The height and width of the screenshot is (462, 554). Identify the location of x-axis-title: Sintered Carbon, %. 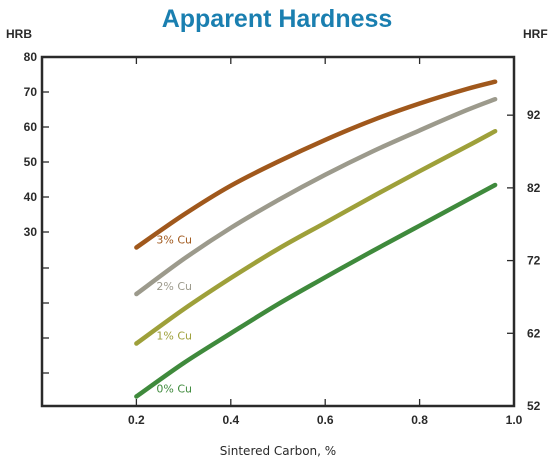
(278, 451).